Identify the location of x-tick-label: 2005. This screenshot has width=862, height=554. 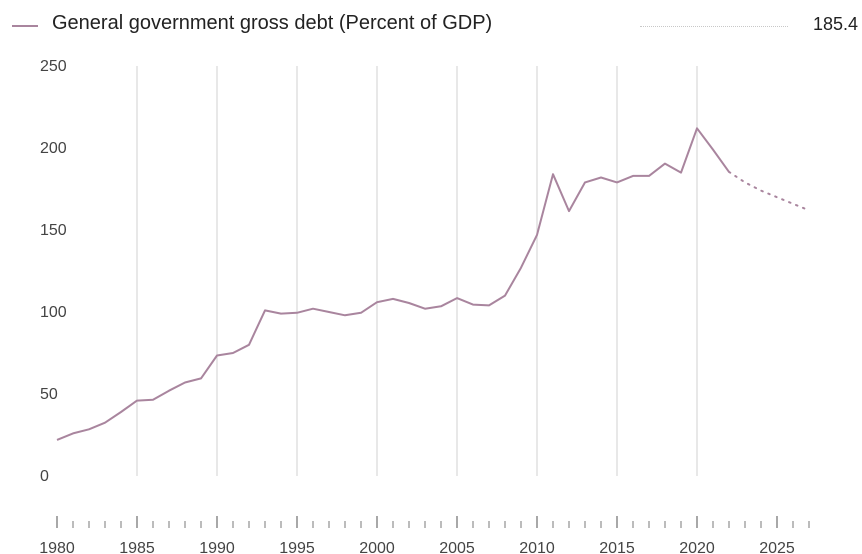
(457, 547).